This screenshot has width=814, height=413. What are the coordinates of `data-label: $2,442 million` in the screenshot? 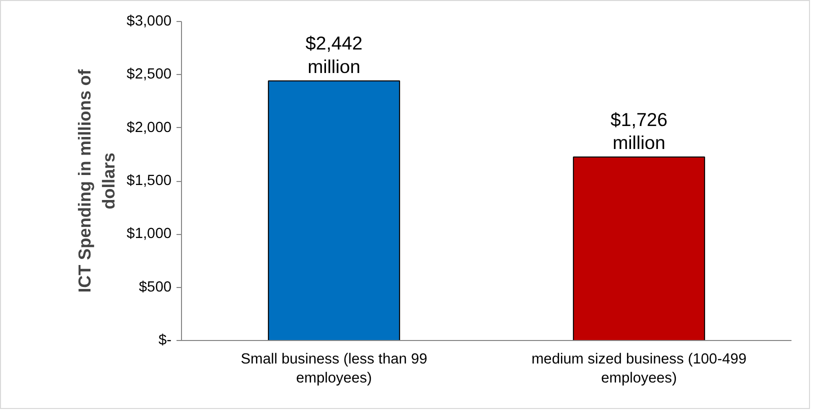 It's located at (334, 54).